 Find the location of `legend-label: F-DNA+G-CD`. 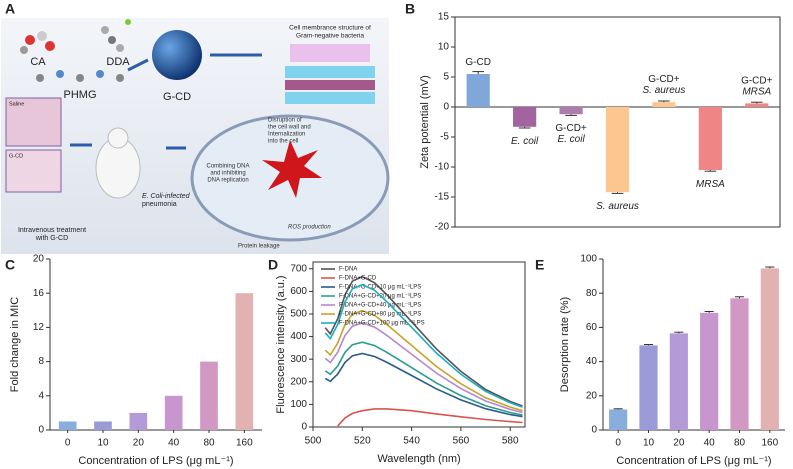

legend-label: F-DNA+G-CD is located at coordinates (358, 279).